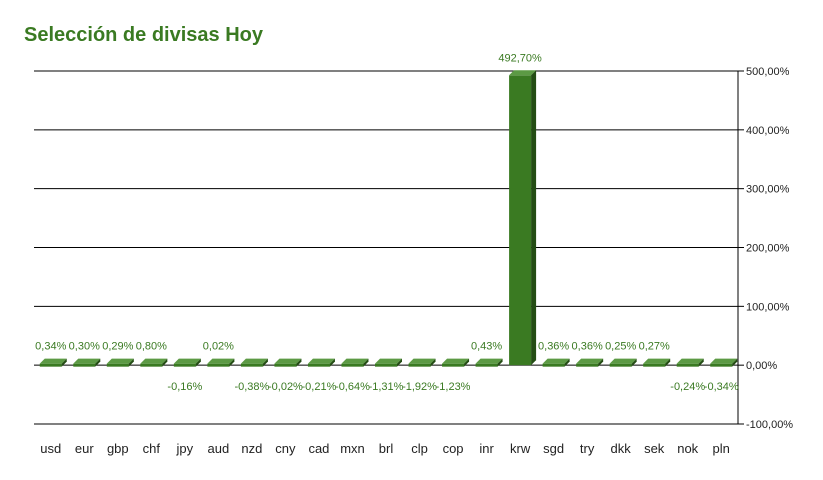 The height and width of the screenshot is (480, 823). Describe the element at coordinates (721, 365) in the screenshot. I see `bar-pln` at that location.